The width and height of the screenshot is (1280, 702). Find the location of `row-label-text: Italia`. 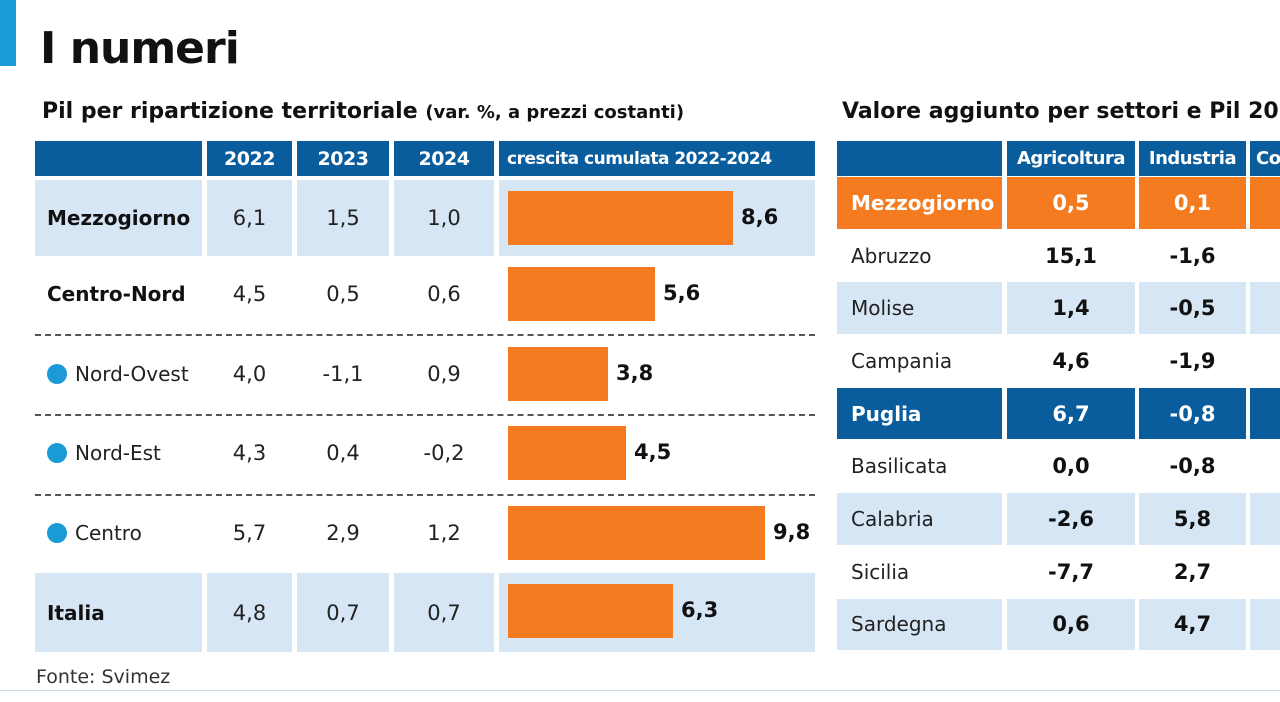

row-label-text: Italia is located at coordinates (76, 612).